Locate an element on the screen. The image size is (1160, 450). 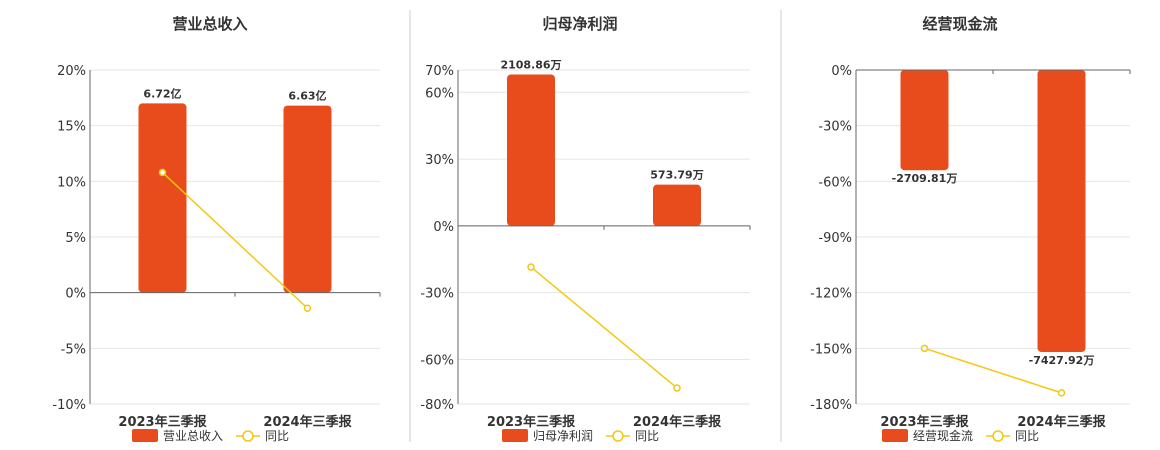
legend: 营业总收入 同比 is located at coordinates (210, 436).